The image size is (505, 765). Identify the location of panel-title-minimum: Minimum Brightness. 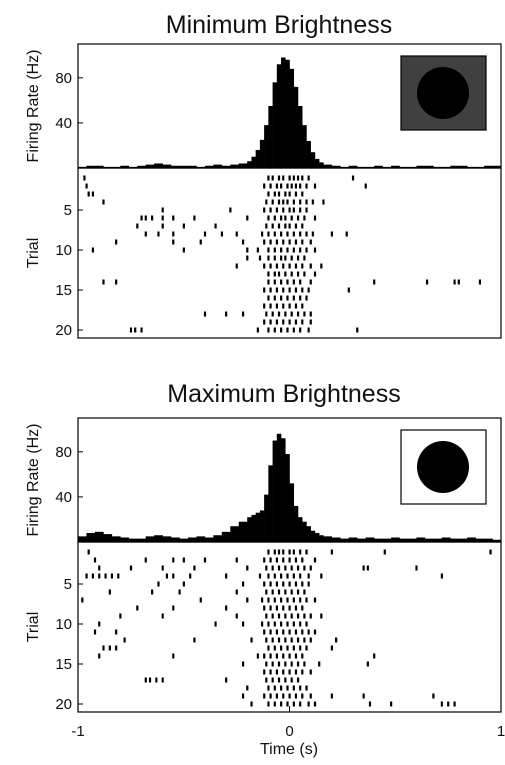
(279, 25).